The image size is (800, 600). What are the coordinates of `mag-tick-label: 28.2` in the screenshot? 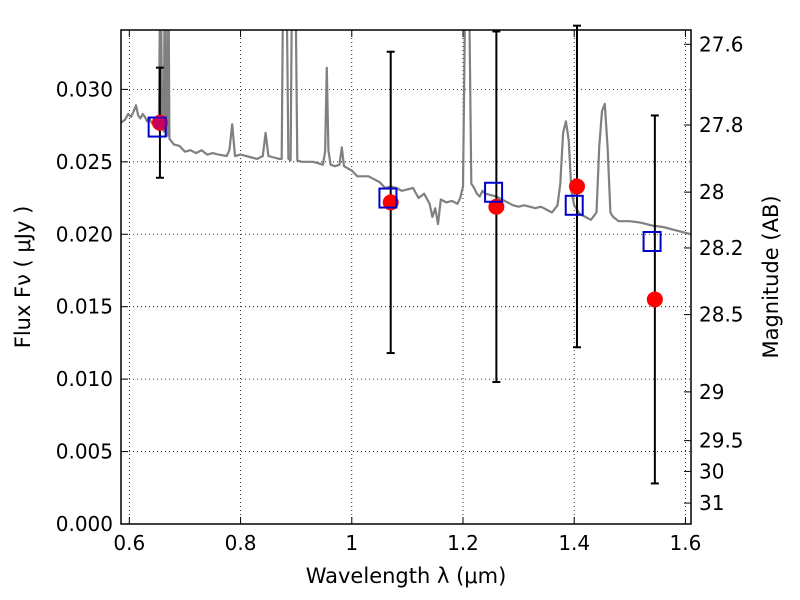 It's located at (721, 248).